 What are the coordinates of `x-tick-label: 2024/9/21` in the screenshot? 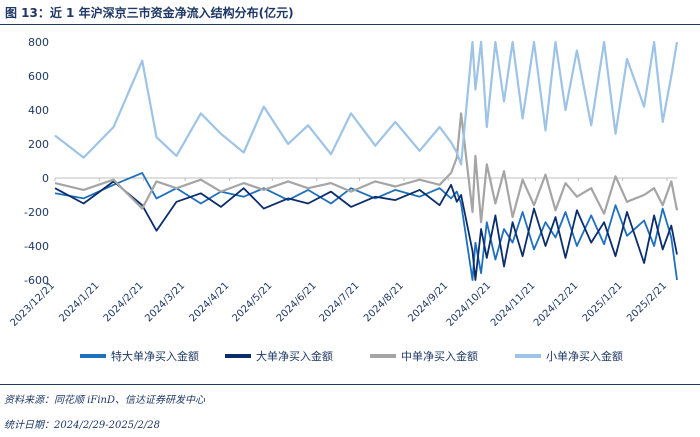 It's located at (428, 302).